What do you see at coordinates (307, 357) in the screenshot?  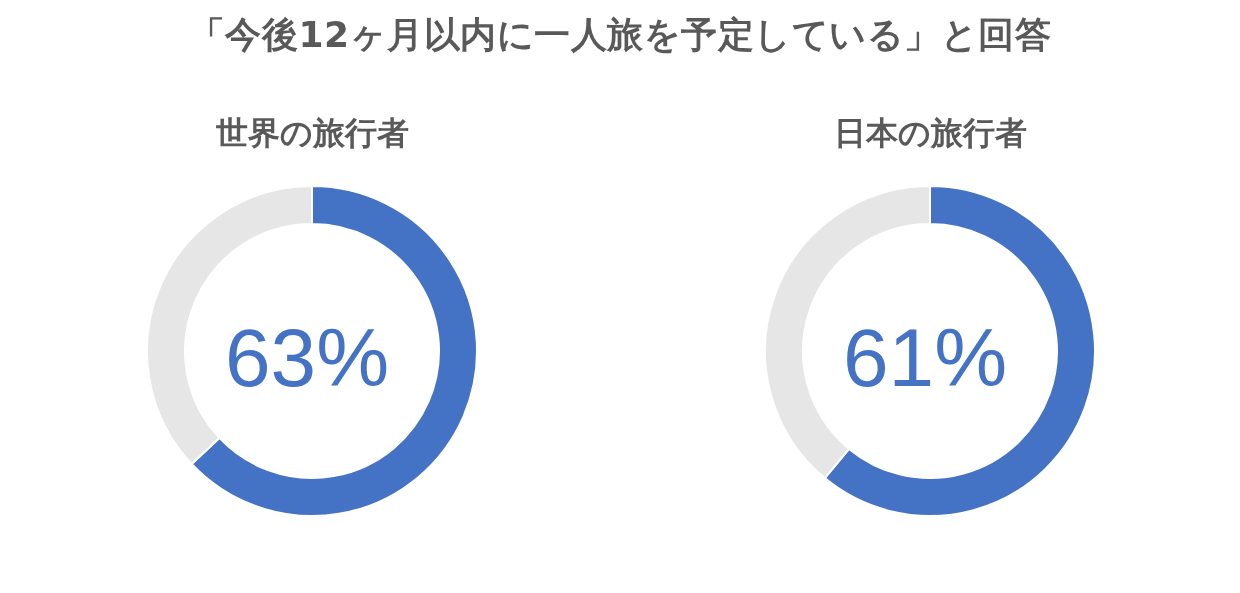 I see `text: 63%` at bounding box center [307, 357].